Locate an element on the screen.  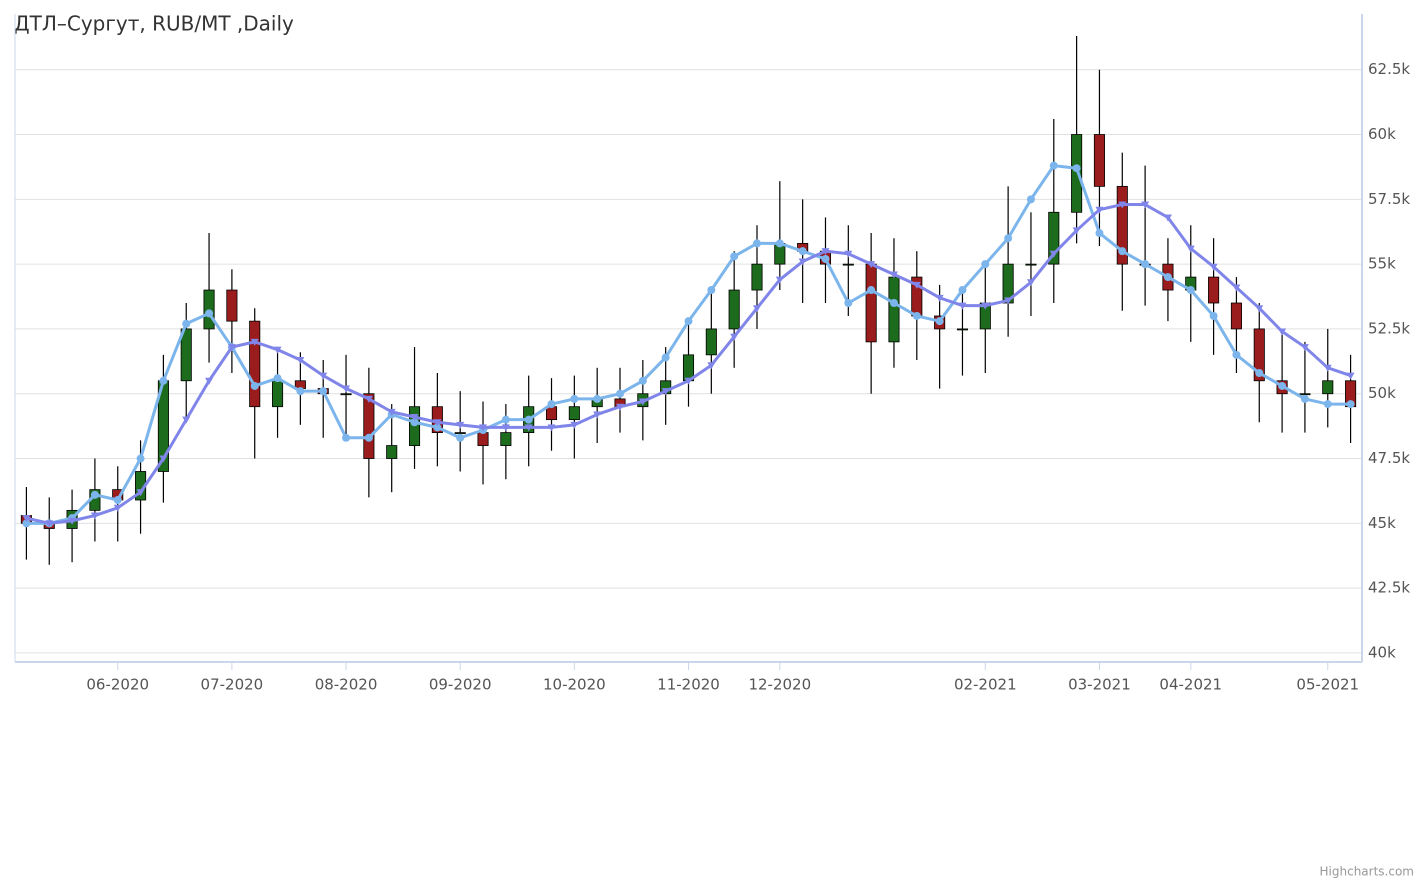
y-tick-label: 40k is located at coordinates (1382, 652).